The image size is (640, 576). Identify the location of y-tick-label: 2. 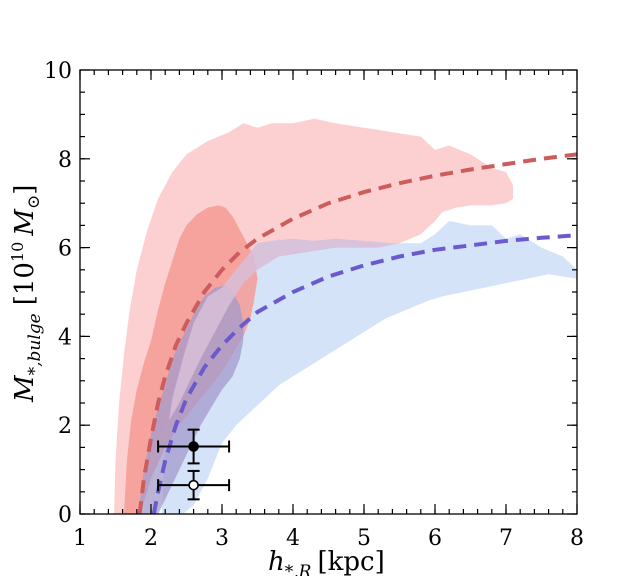
(65, 426).